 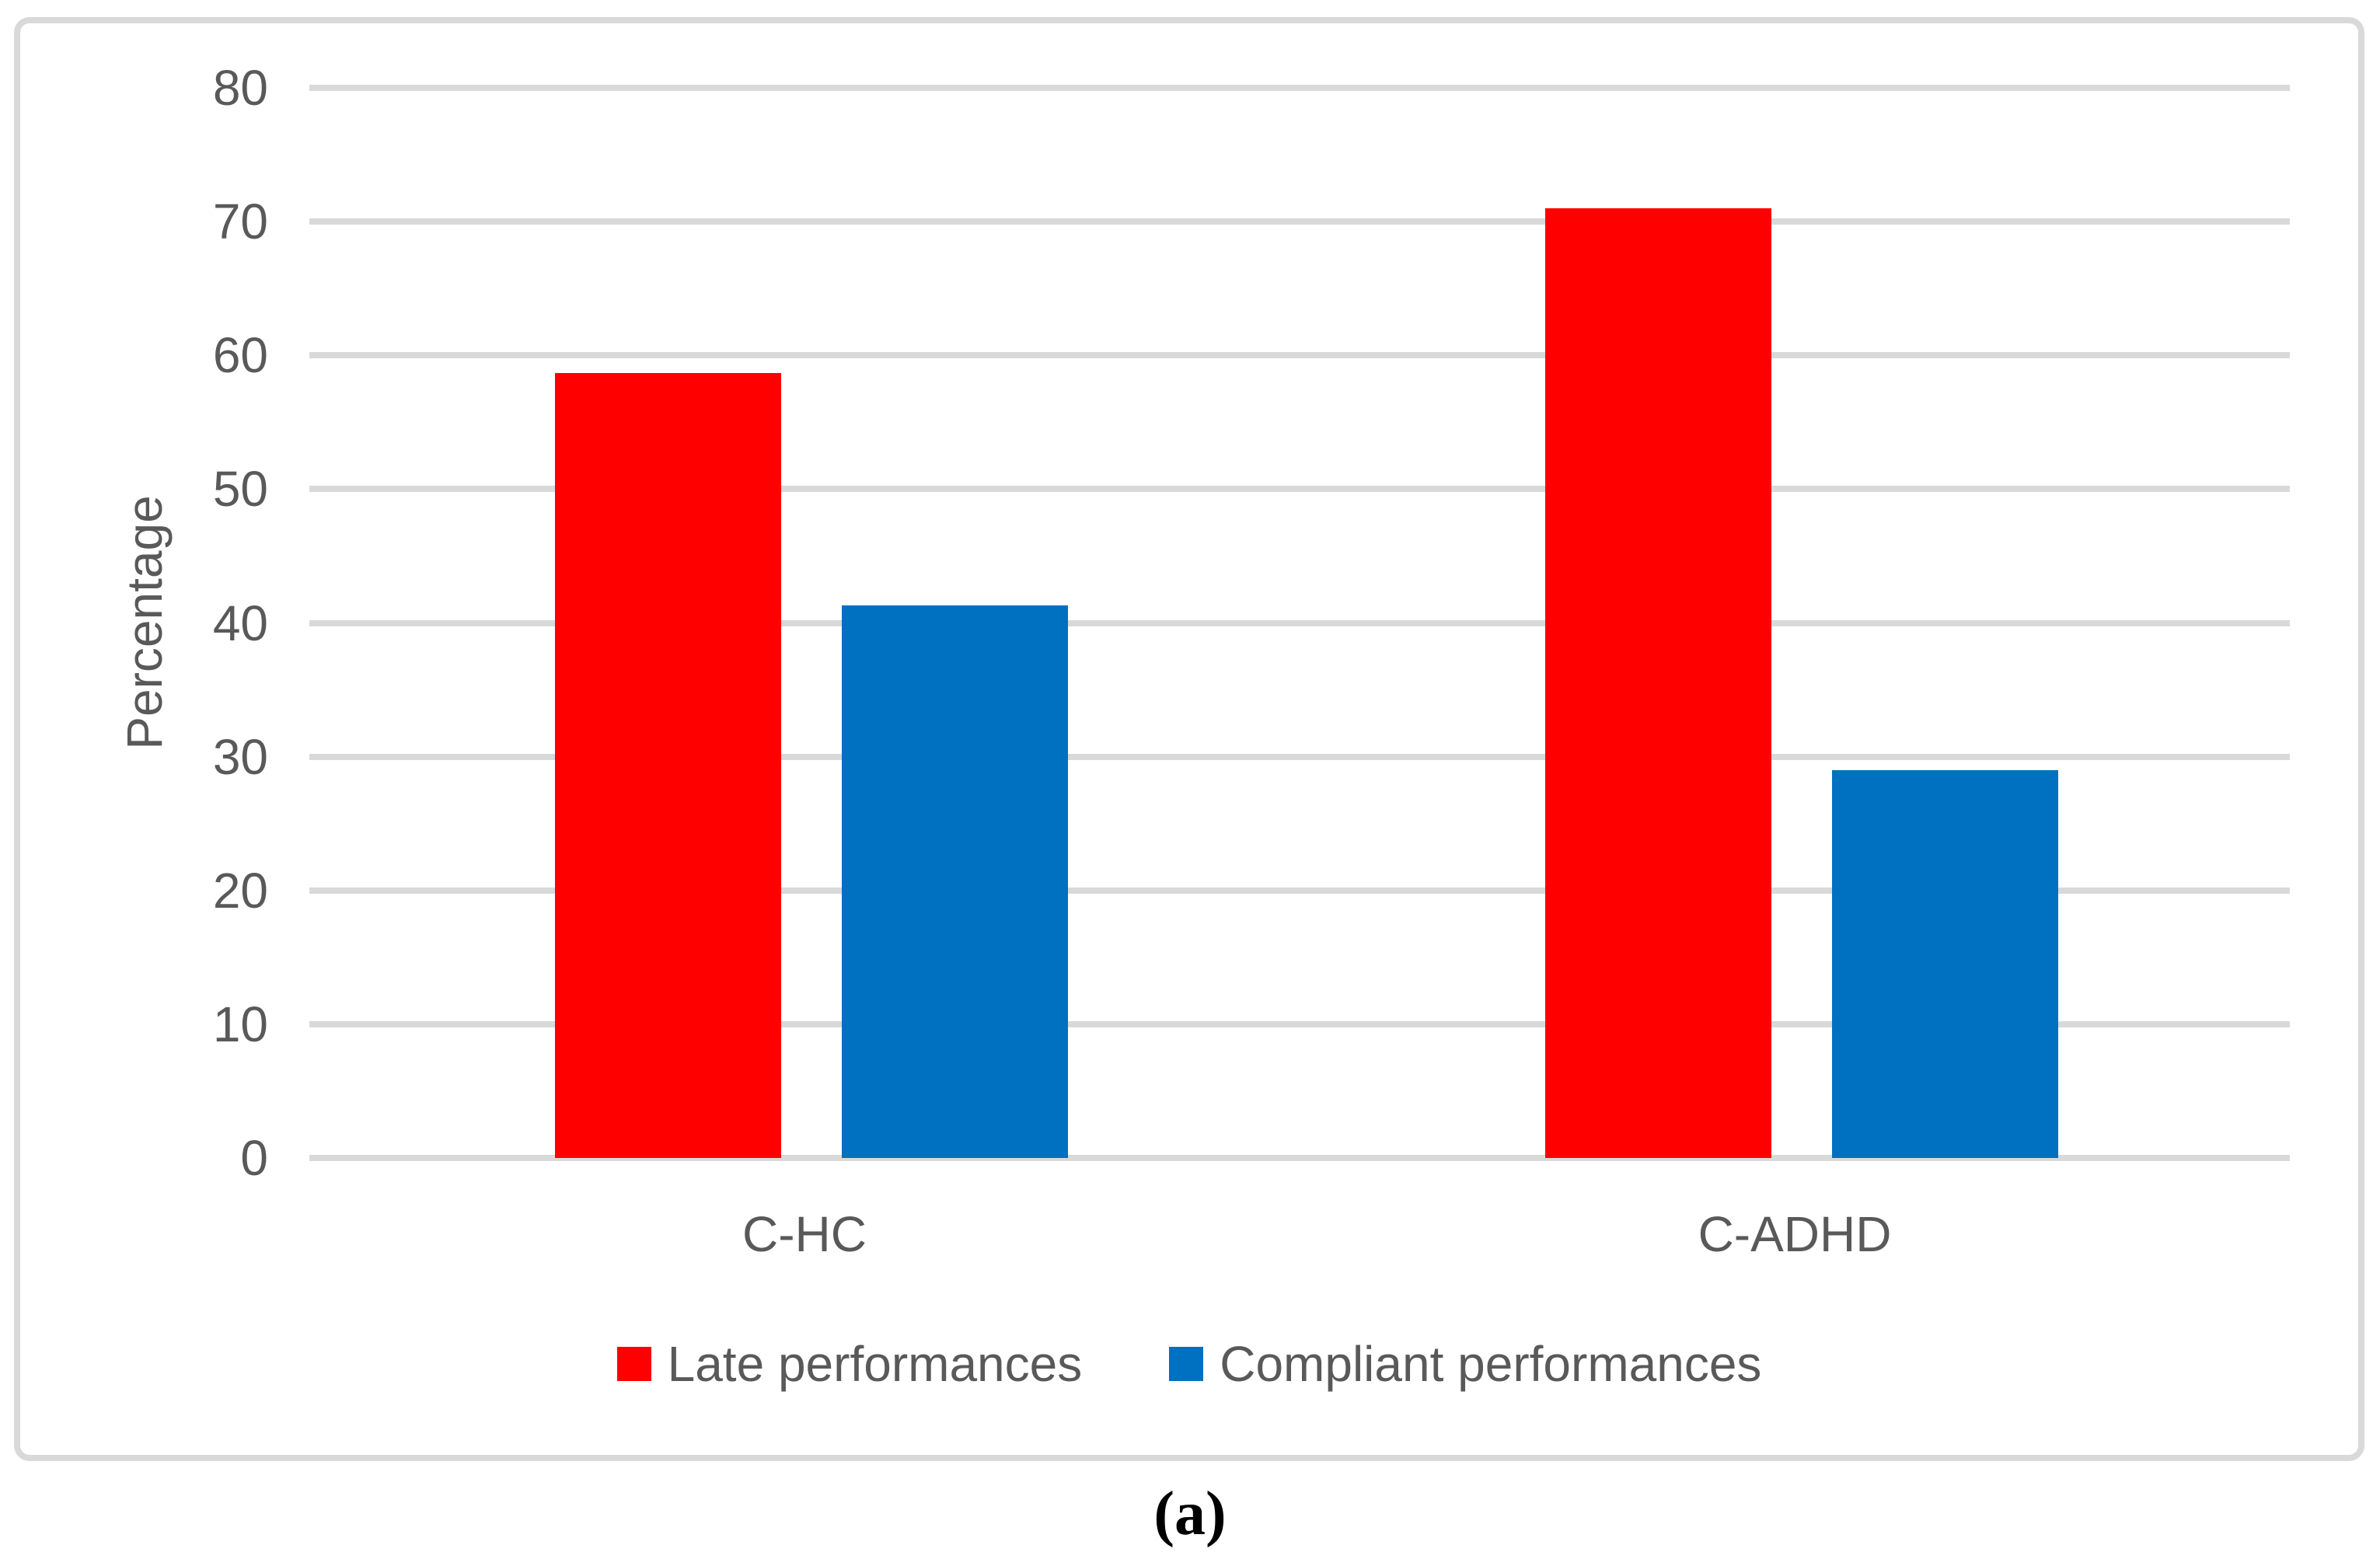 What do you see at coordinates (1186, 1364) in the screenshot?
I see `legend-swatch-blue-icon` at bounding box center [1186, 1364].